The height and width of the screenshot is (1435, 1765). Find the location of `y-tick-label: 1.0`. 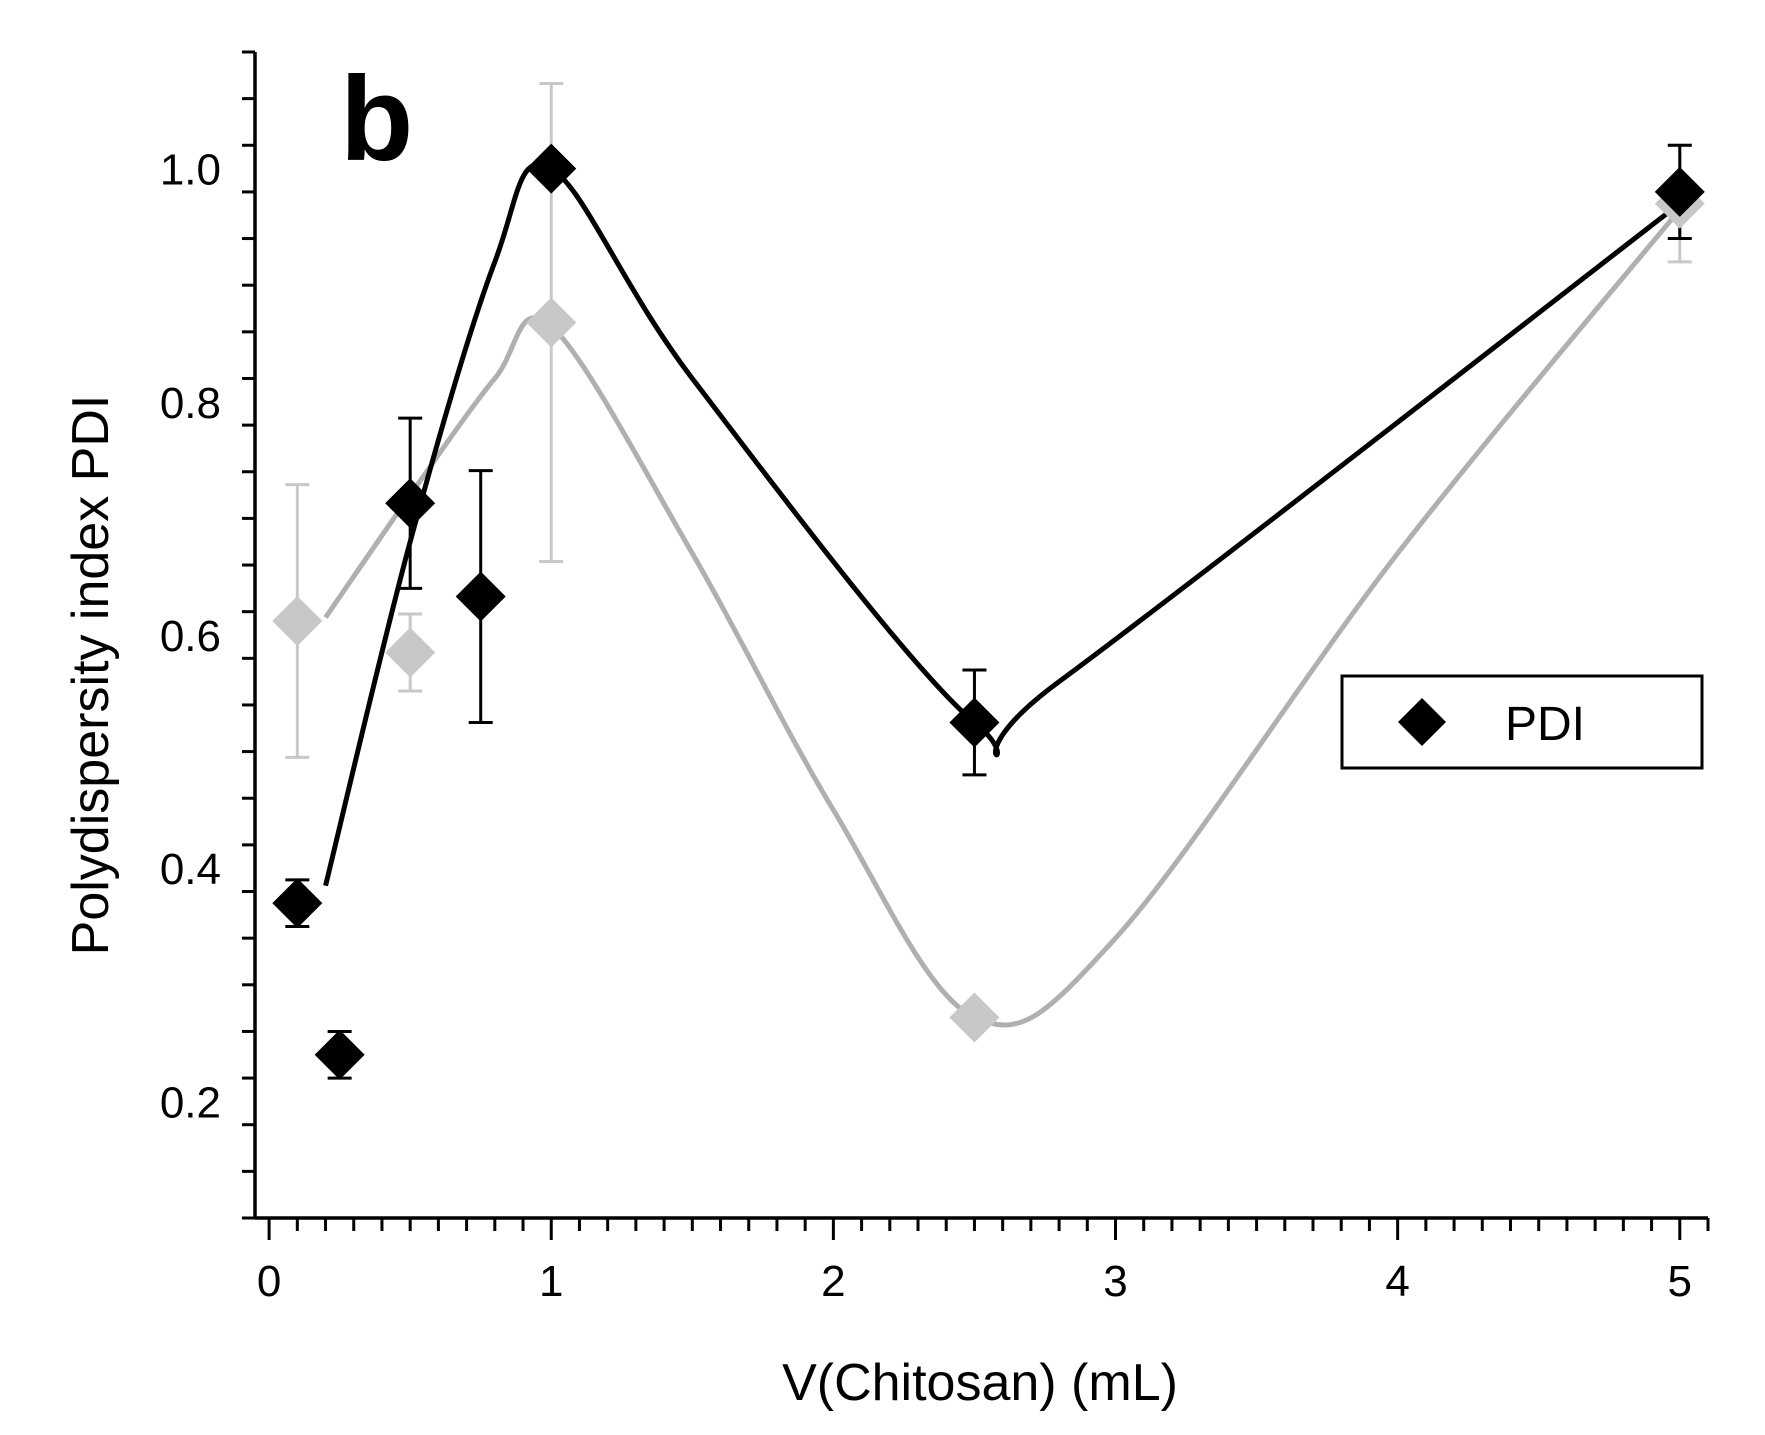

y-tick-label: 1.0 is located at coordinates (190, 170).